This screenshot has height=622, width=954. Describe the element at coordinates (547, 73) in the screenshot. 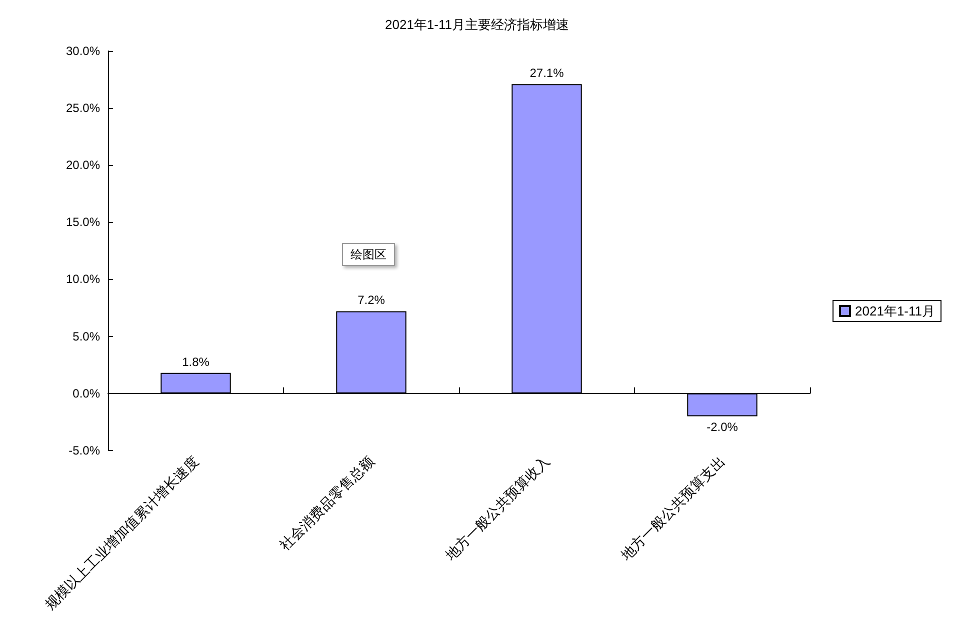

I see `data-label: 27.1%` at that location.